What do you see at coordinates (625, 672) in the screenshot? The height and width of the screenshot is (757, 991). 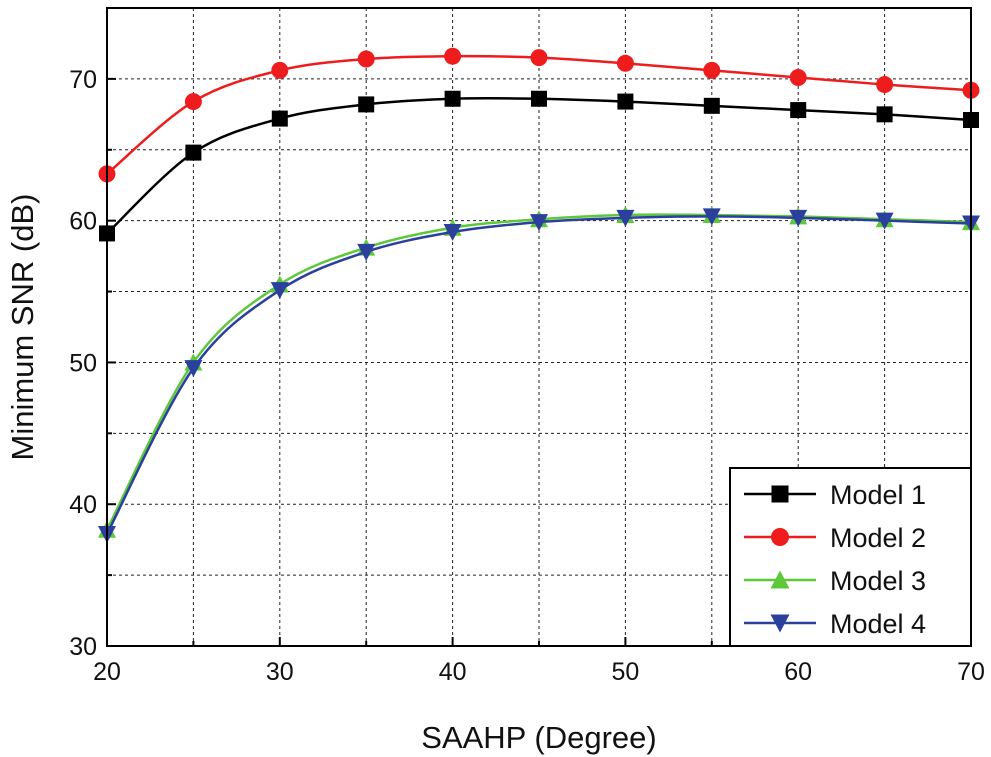 I see `x-tick-label: 50` at bounding box center [625, 672].